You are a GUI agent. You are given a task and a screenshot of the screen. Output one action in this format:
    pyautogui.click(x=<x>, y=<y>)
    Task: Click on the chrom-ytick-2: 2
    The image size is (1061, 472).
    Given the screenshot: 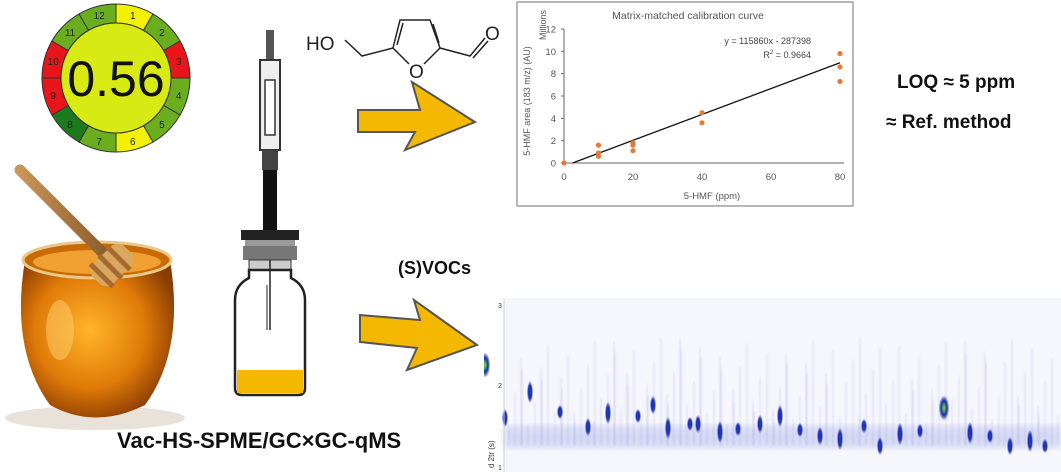 What is the action you would take?
    pyautogui.click(x=500, y=386)
    